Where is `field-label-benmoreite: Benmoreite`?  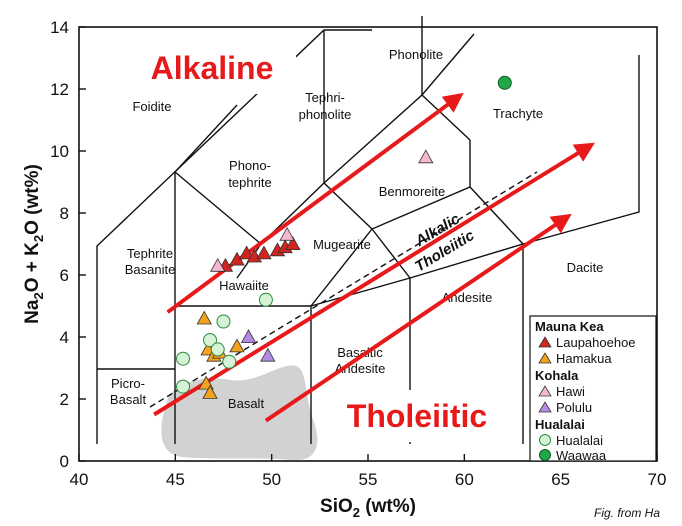 field-label-benmoreite: Benmoreite is located at coordinates (412, 191).